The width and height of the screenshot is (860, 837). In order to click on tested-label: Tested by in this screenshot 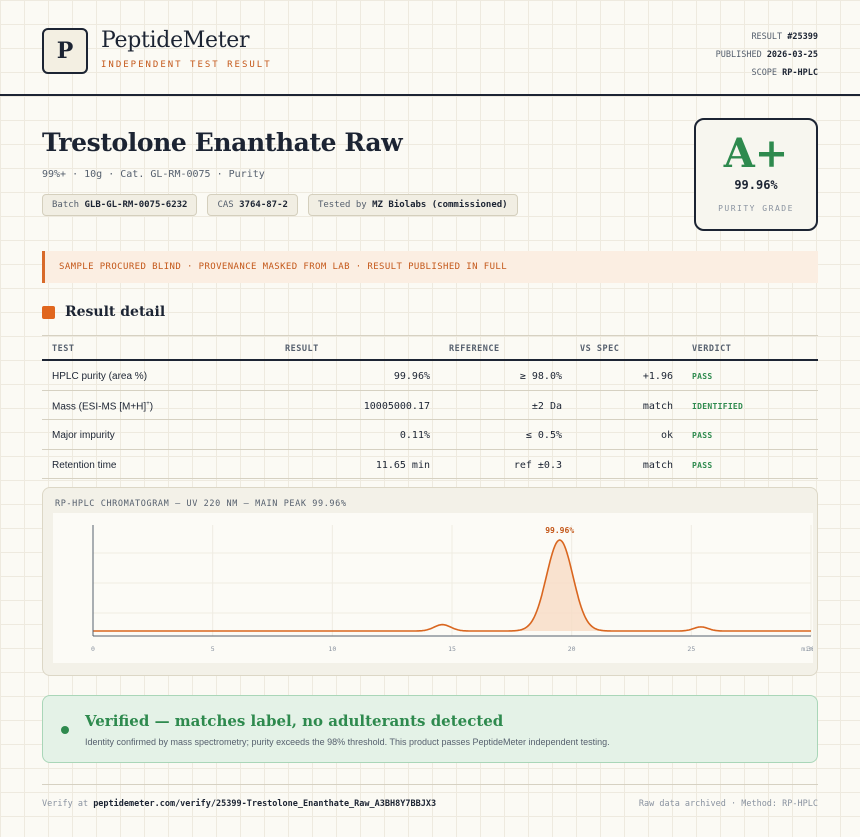, I will do `click(342, 205)`.